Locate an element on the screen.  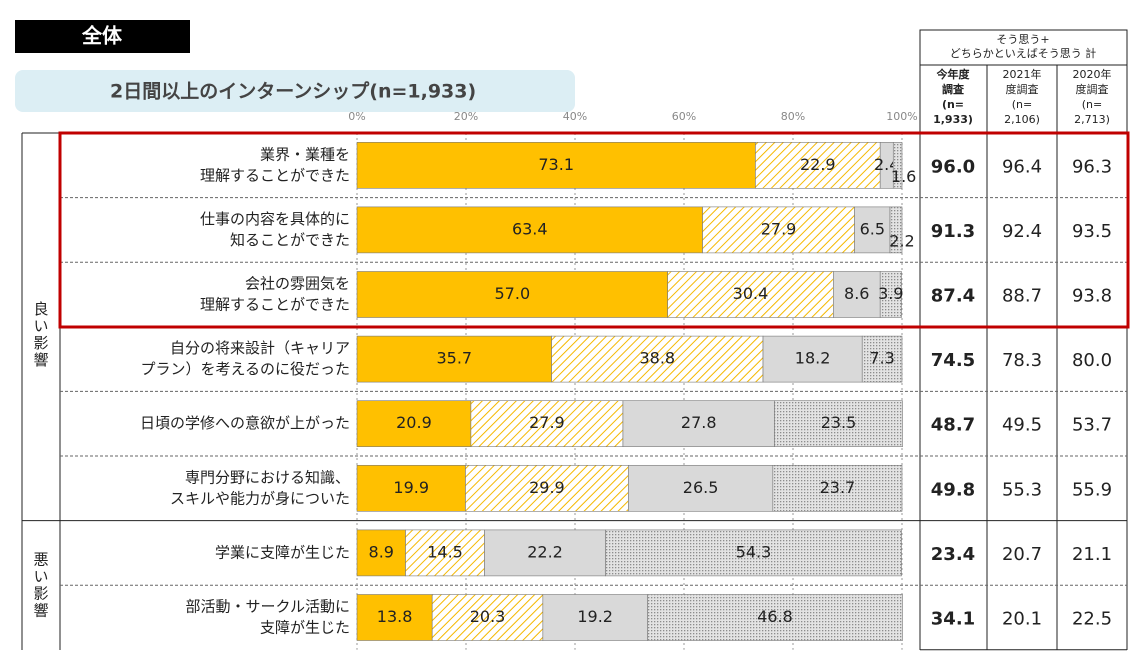
segment-label: 38.8 is located at coordinates (657, 358).